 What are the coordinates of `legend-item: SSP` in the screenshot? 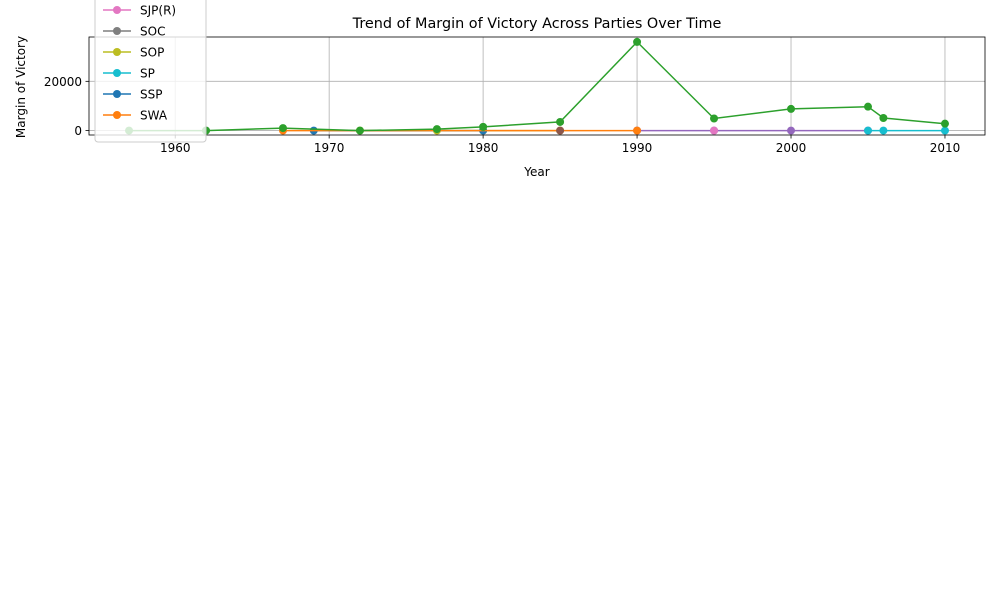 It's located at (132, 95).